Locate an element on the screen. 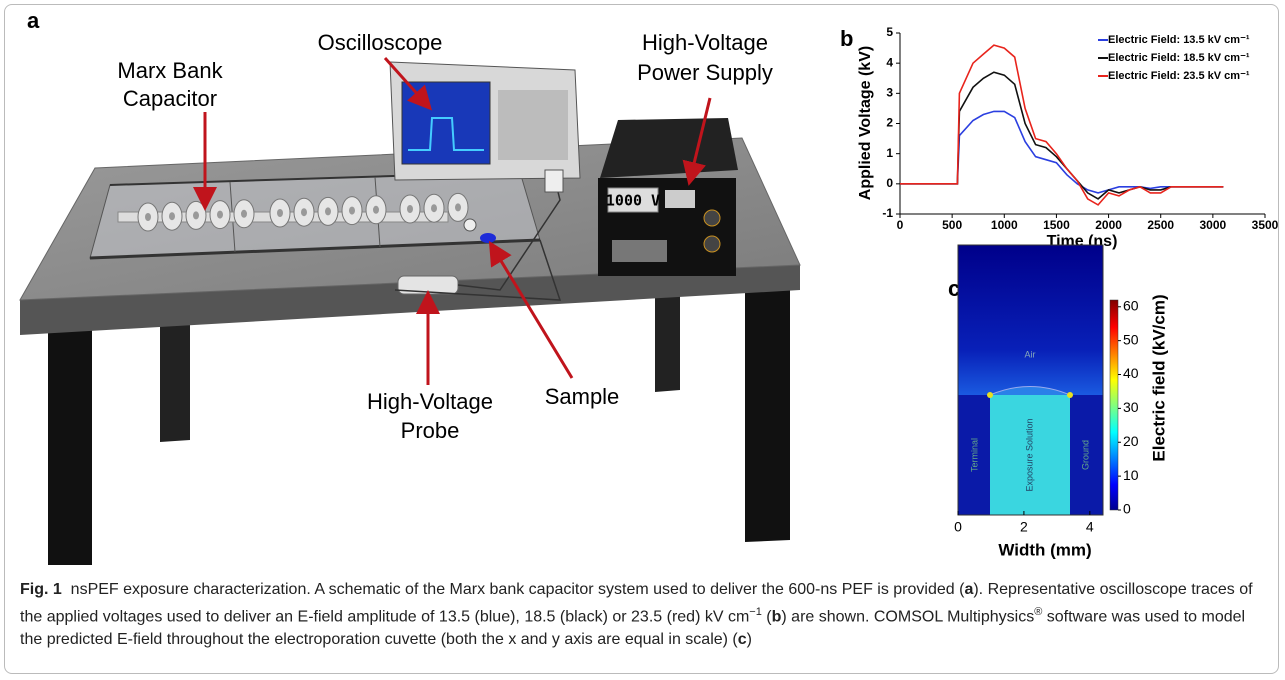  label-marx: Marx Bank is located at coordinates (170, 70).